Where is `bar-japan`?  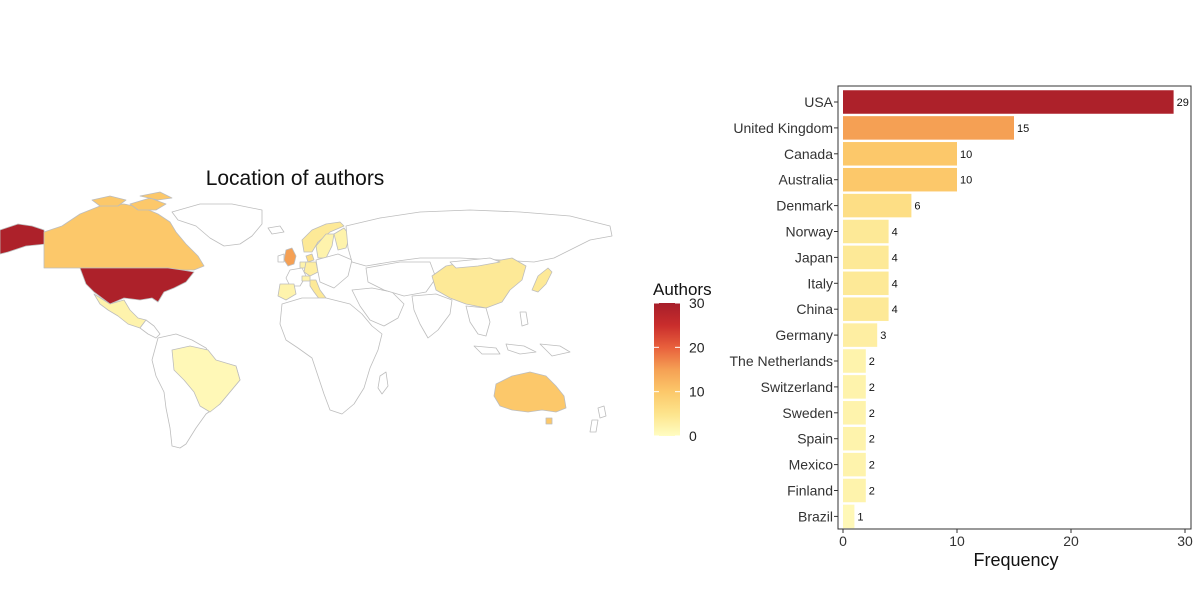 bar-japan is located at coordinates (866, 257).